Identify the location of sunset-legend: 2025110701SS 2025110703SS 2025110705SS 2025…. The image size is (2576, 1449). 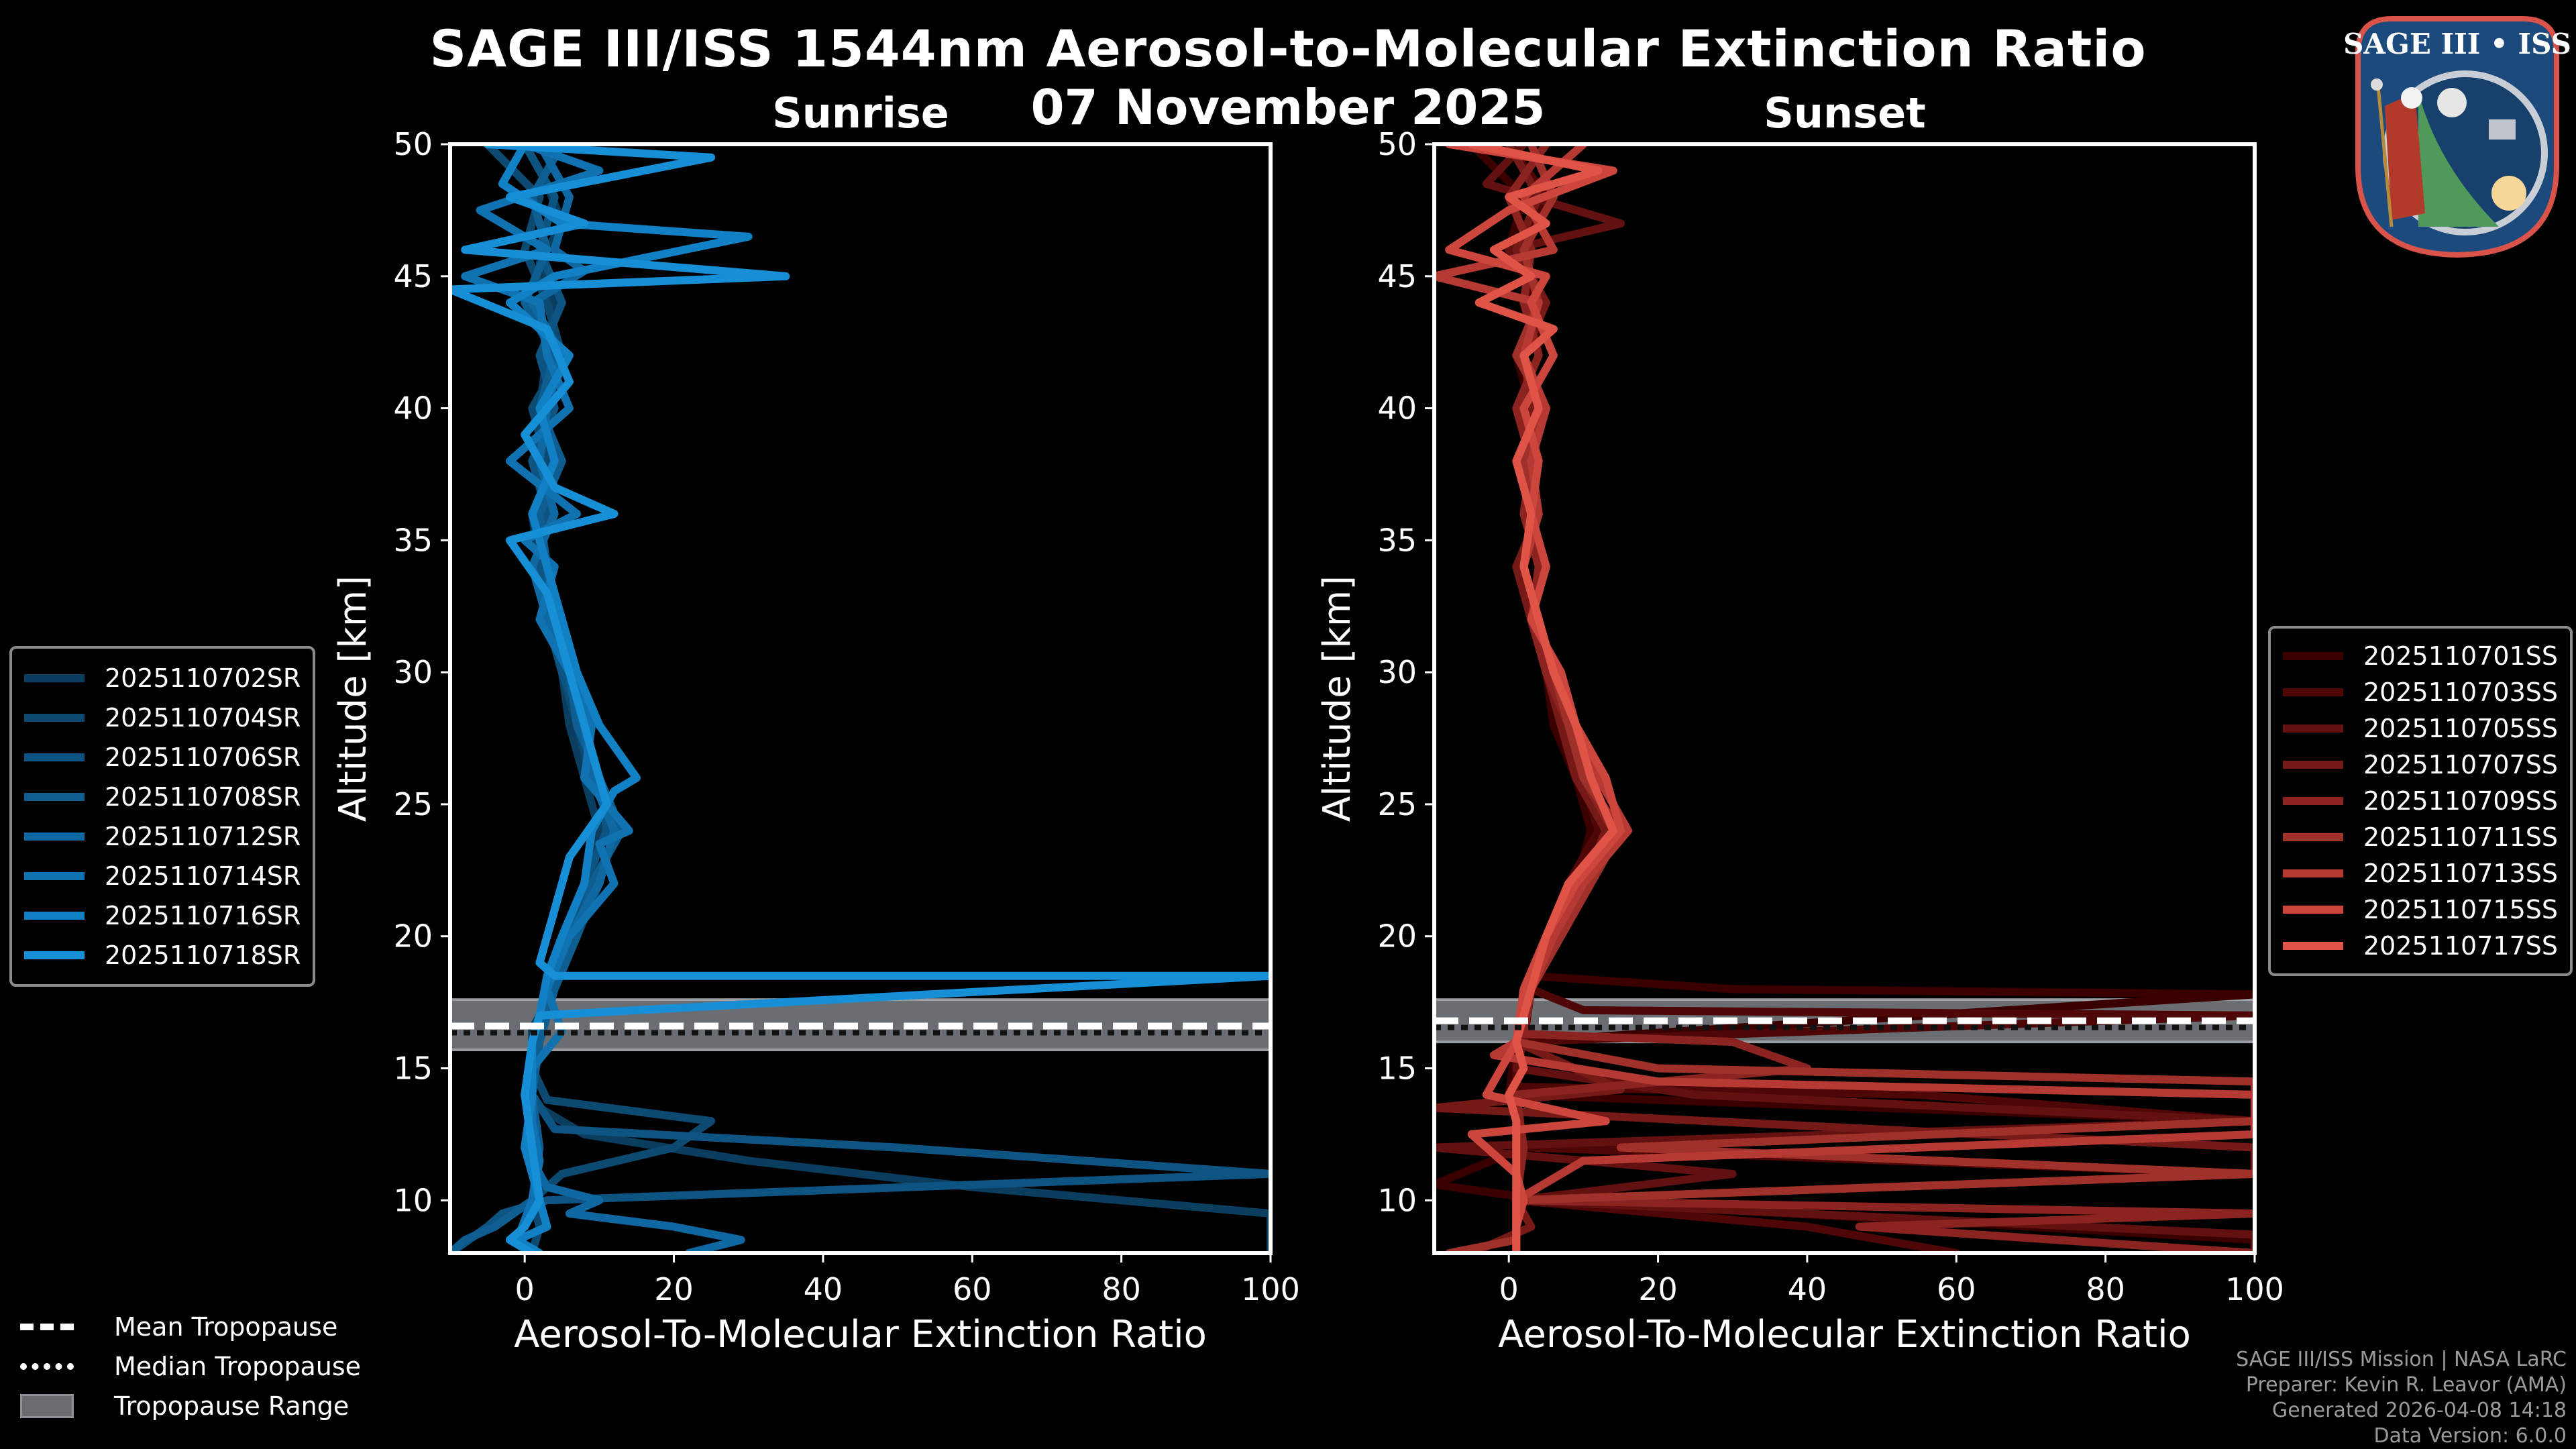
(2420, 801).